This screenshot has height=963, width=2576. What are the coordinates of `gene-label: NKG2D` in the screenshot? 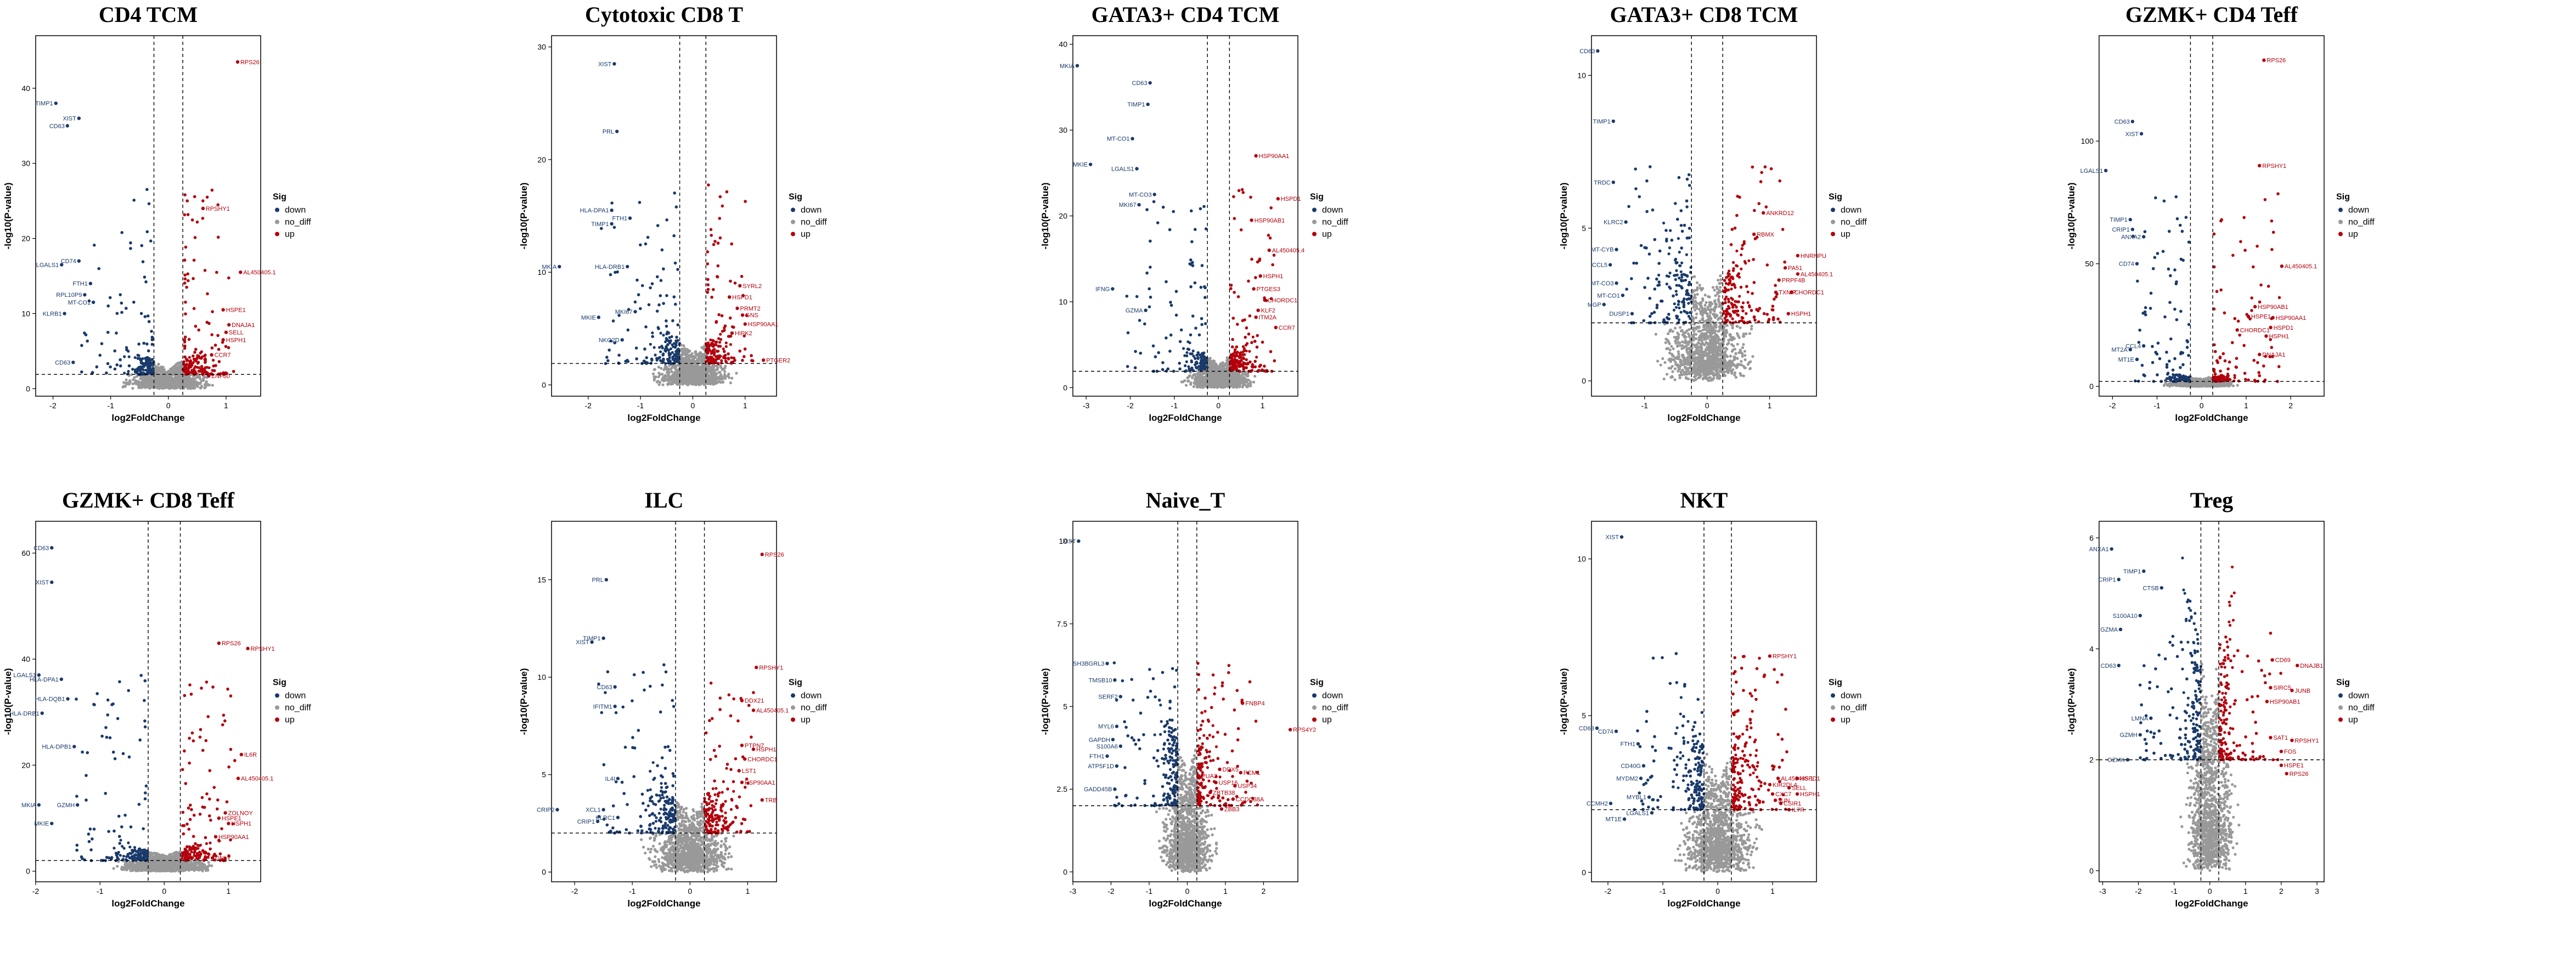 It's located at (609, 340).